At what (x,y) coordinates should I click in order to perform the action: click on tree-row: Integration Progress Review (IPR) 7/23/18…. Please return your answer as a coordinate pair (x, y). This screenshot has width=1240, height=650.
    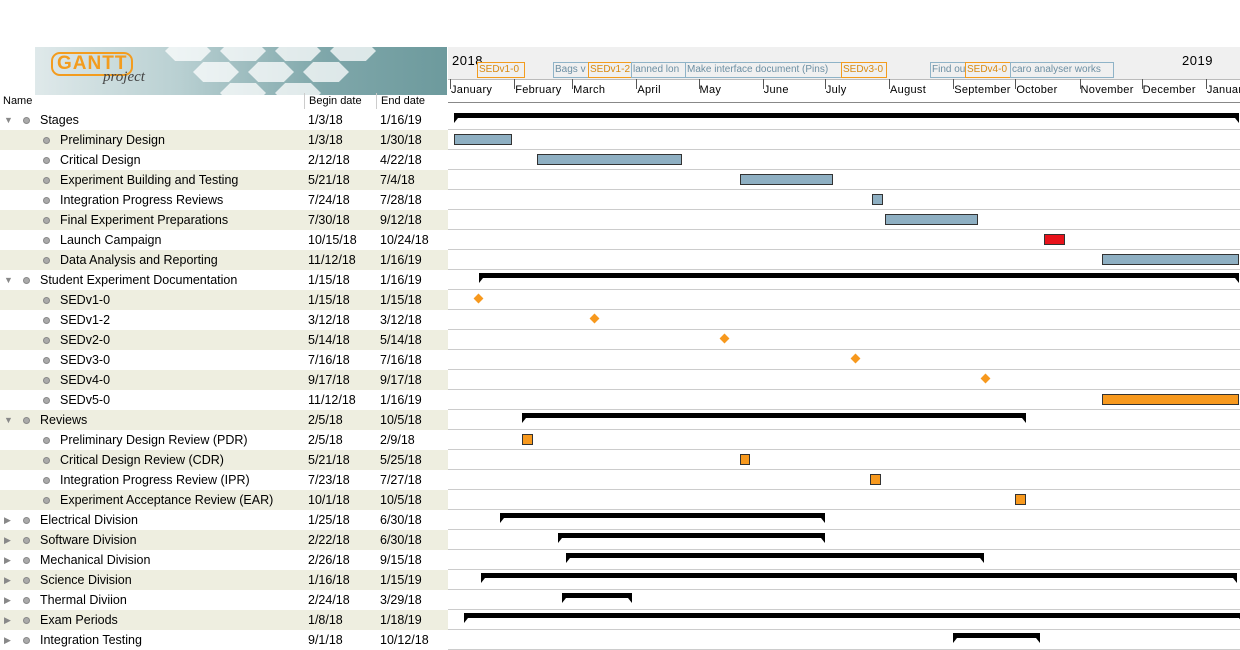
    Looking at the image, I should click on (224, 480).